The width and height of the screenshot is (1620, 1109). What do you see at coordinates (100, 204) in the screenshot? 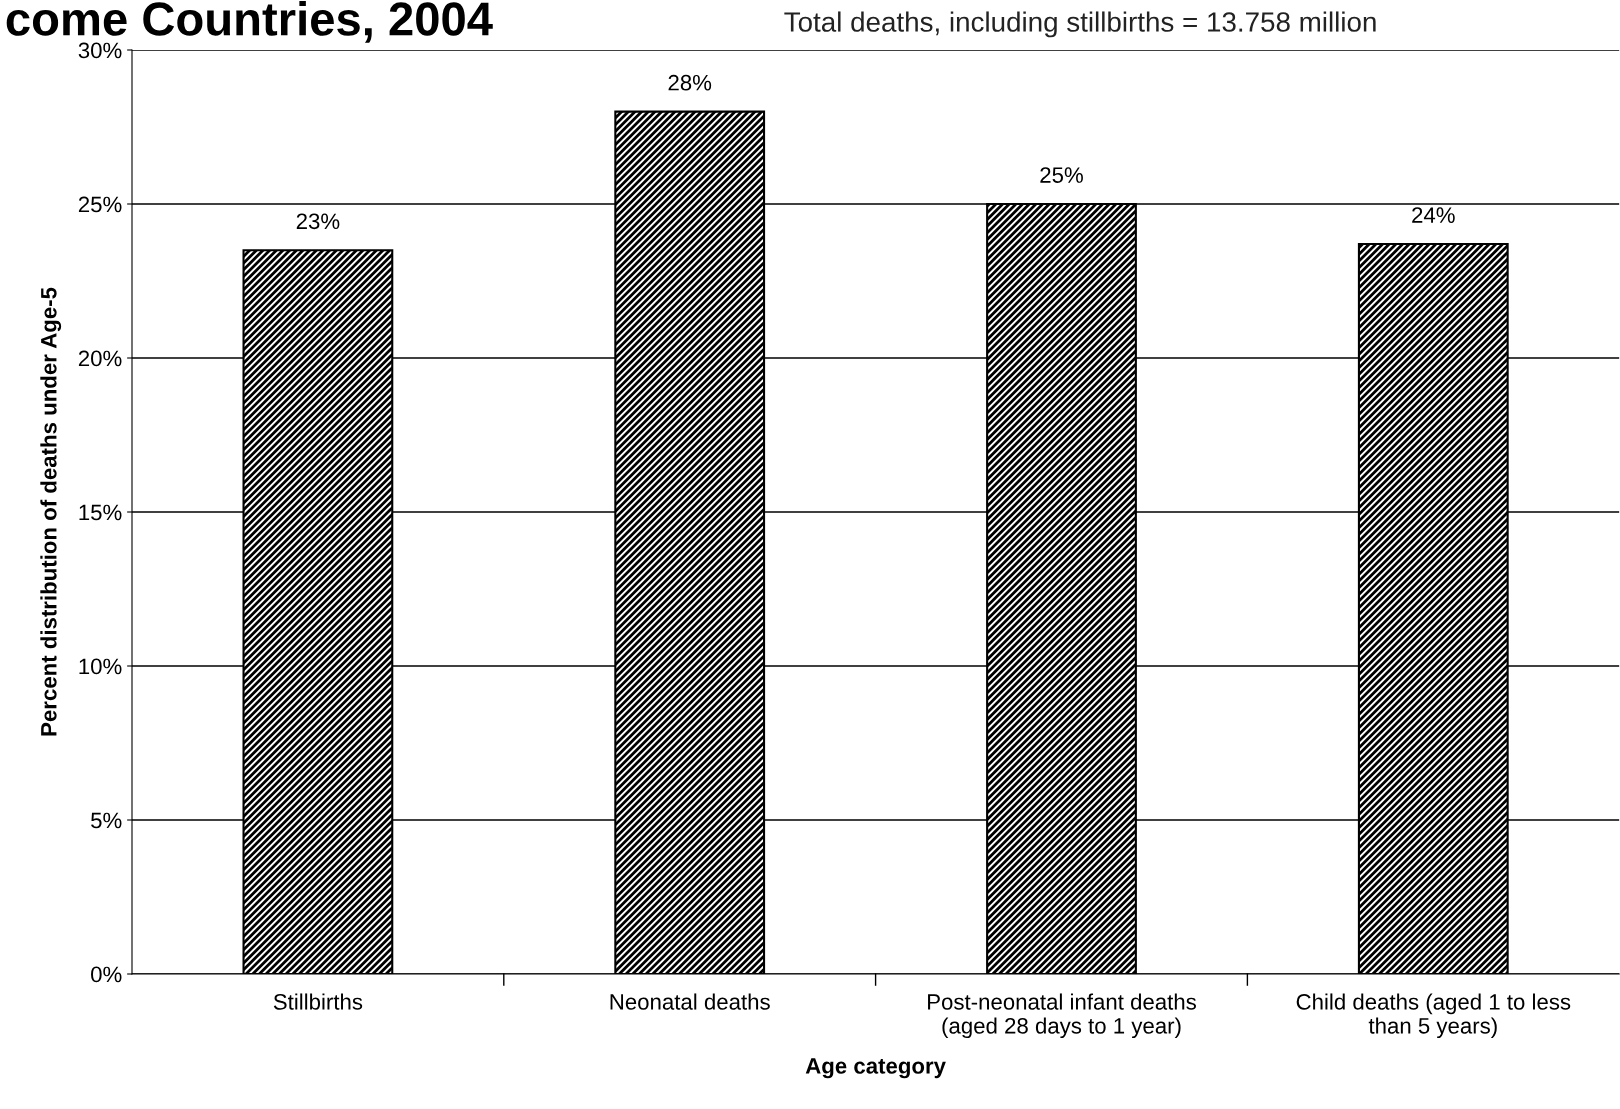
I see `y-tick-label: 25%` at bounding box center [100, 204].